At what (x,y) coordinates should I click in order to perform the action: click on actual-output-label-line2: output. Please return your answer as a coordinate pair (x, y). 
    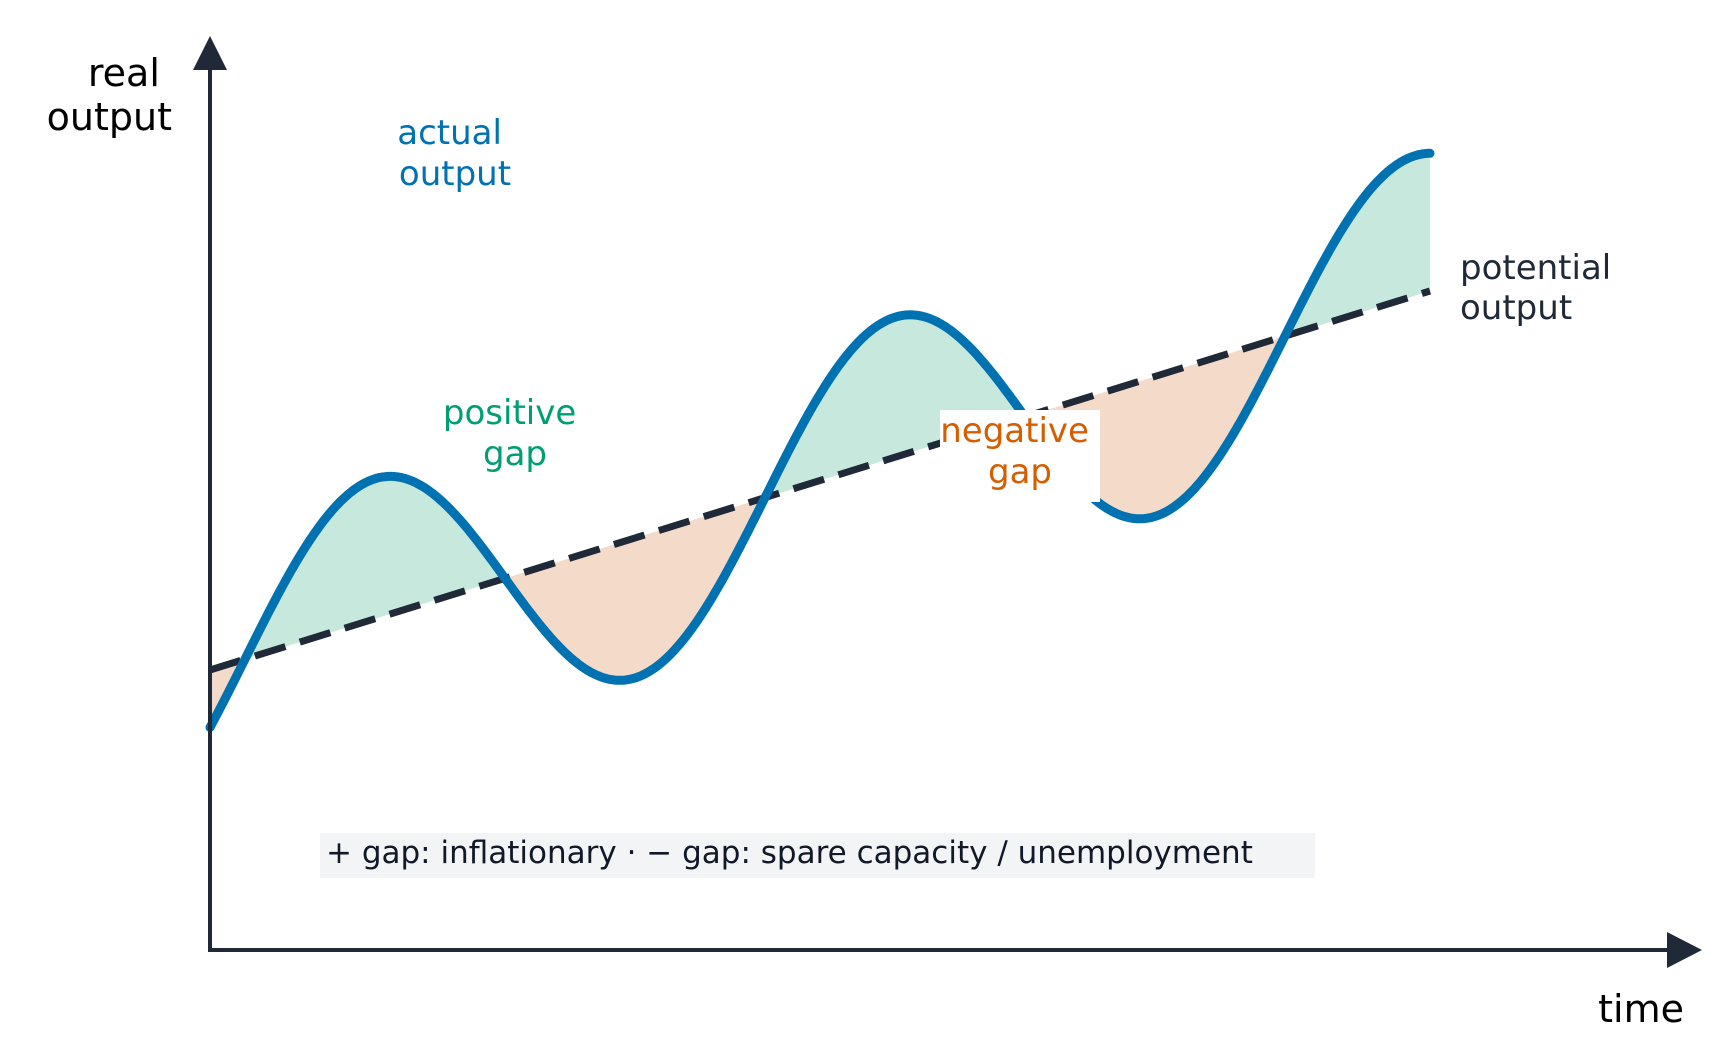
    Looking at the image, I should click on (455, 174).